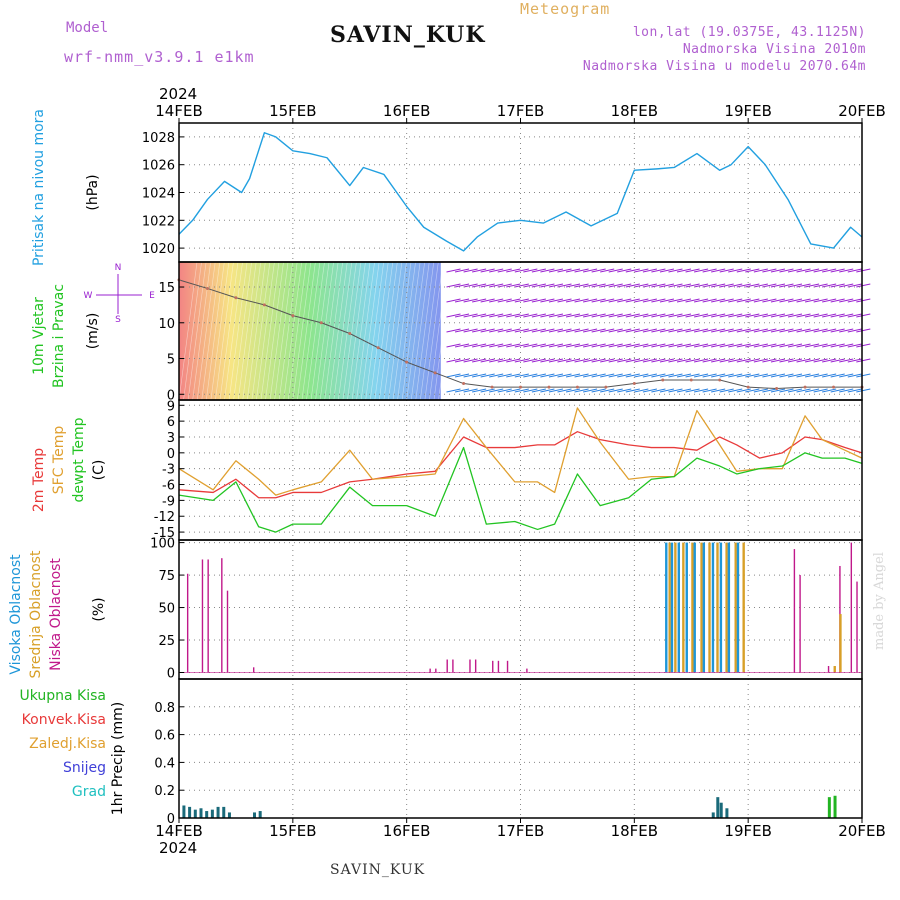 The height and width of the screenshot is (900, 900). What do you see at coordinates (861, 111) in the screenshot?
I see `x-tick-label-top: 20FEB` at bounding box center [861, 111].